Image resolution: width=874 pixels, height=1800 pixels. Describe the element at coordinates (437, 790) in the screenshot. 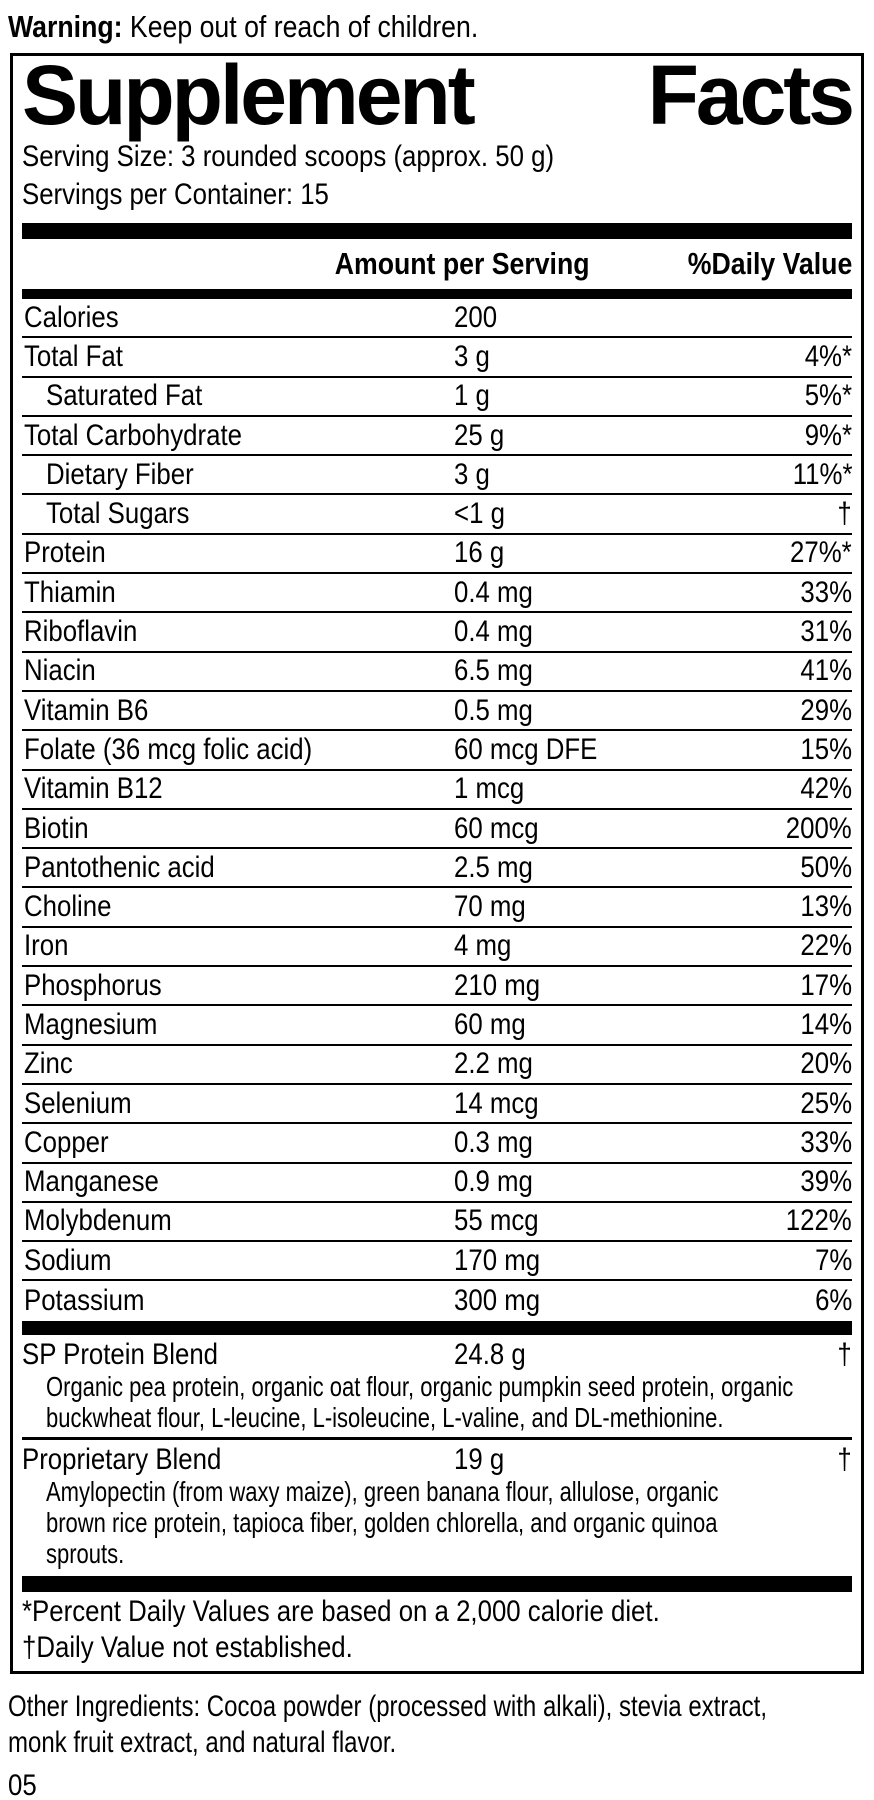

I see `table-row: Vitamin B12 1 mcg 42%` at that location.